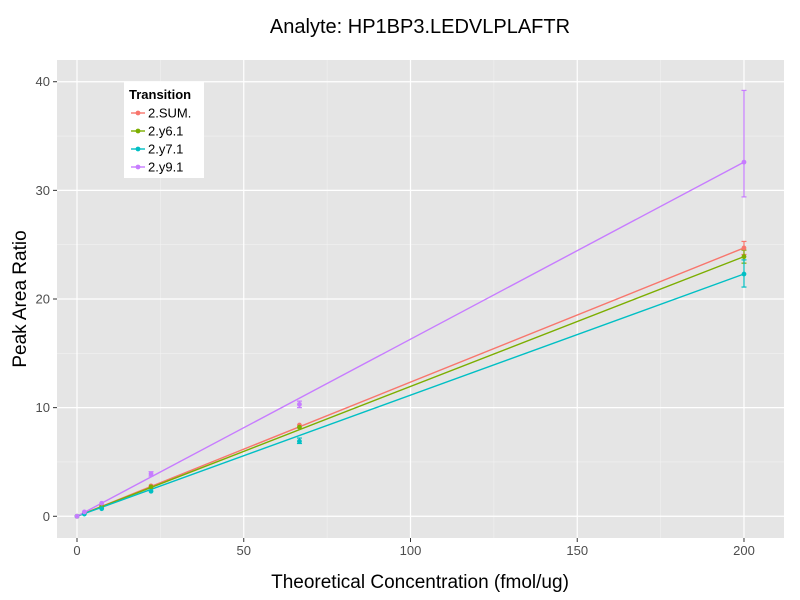  I want to click on y-tick-label: 0, so click(46, 516).